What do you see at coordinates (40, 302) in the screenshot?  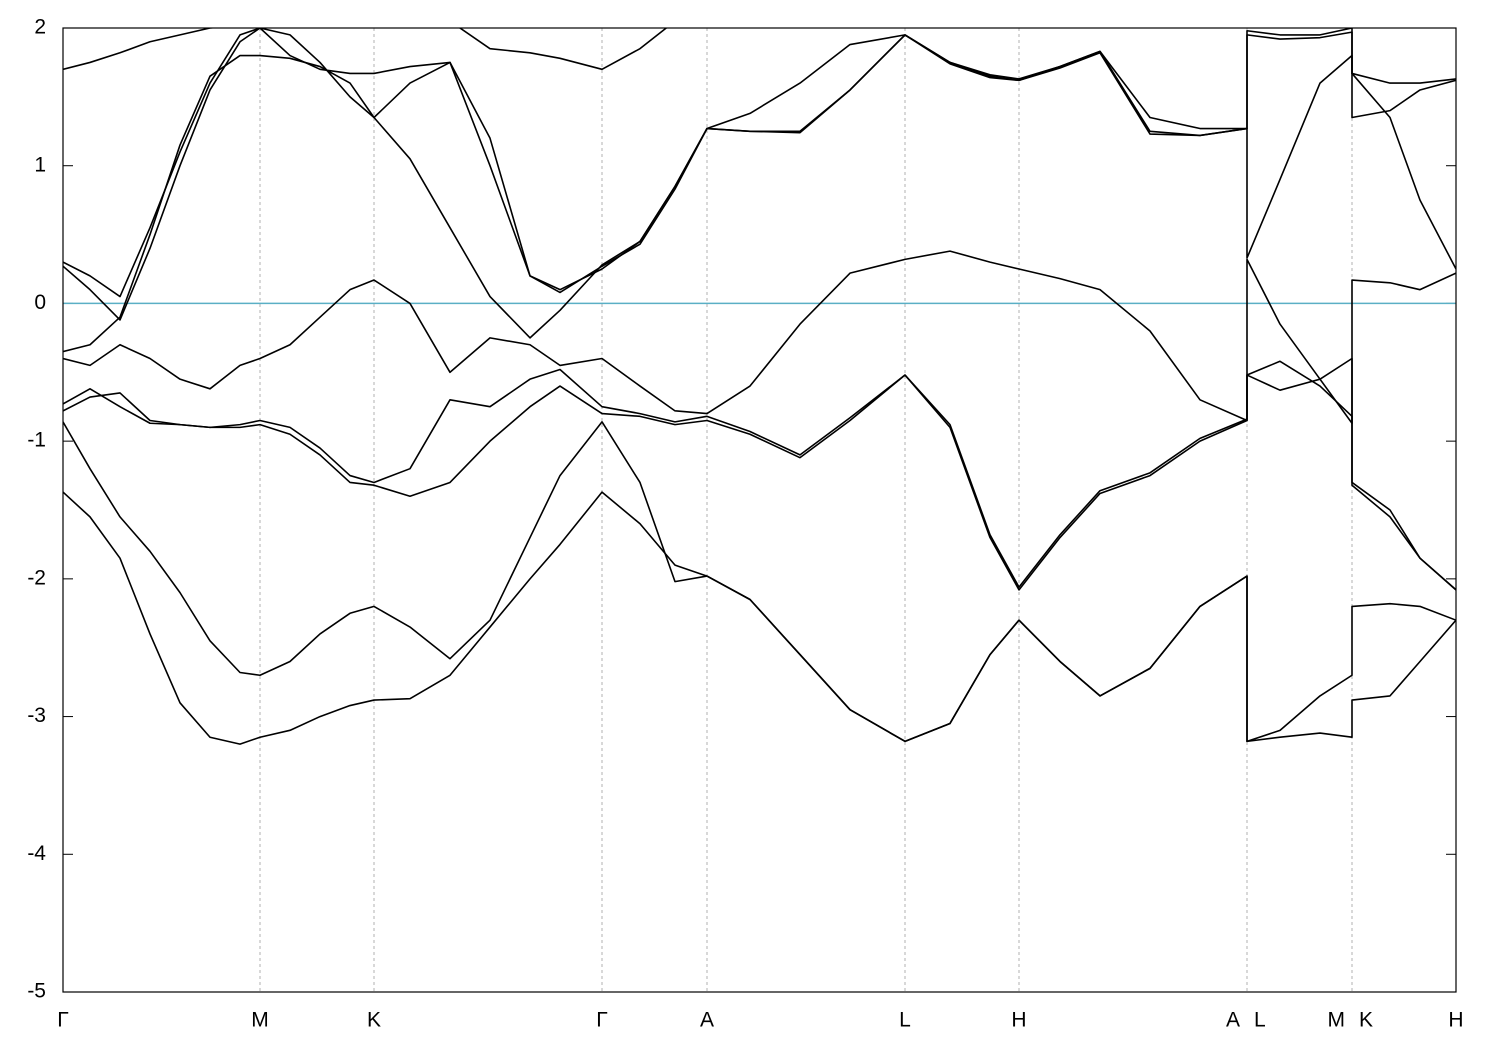 I see `y-tick-label: 0` at bounding box center [40, 302].